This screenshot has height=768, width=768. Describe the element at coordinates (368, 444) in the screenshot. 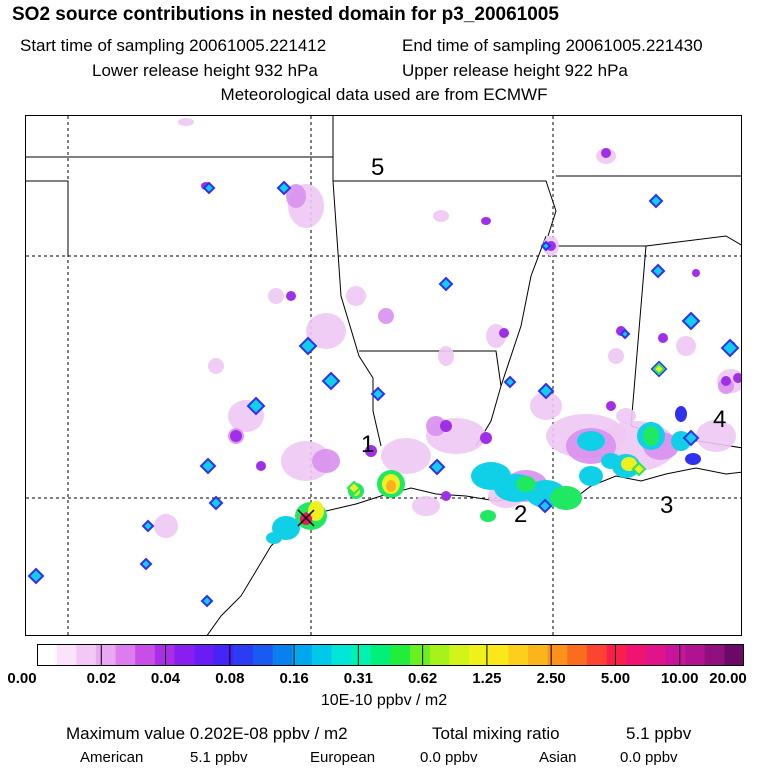

I see `region-label-1: 1` at that location.